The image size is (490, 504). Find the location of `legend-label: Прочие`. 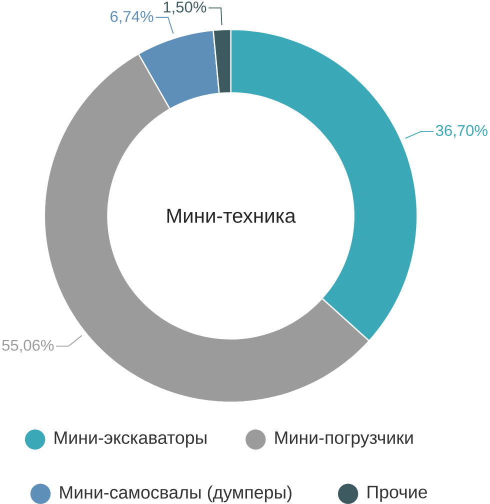

legend-label: Прочие is located at coordinates (398, 494).